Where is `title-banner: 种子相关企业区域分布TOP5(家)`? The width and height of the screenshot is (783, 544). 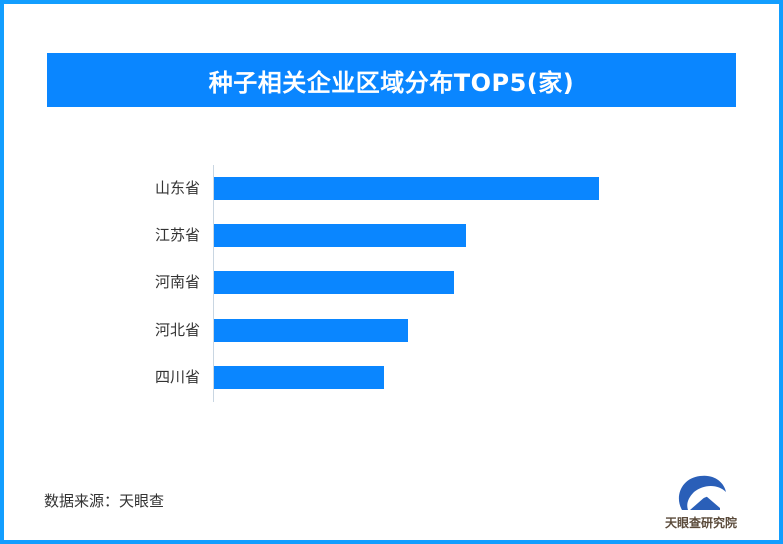 title-banner: 种子相关企业区域分布TOP5(家) is located at coordinates (391, 80).